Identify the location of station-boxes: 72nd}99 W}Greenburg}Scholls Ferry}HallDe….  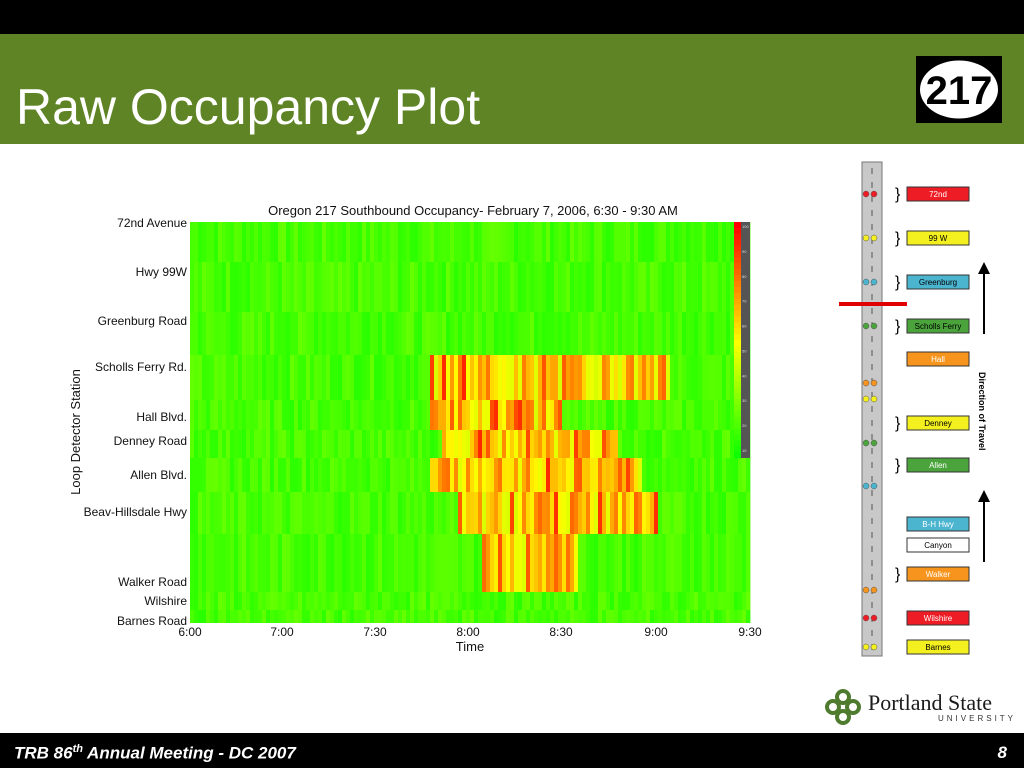
(932, 420).